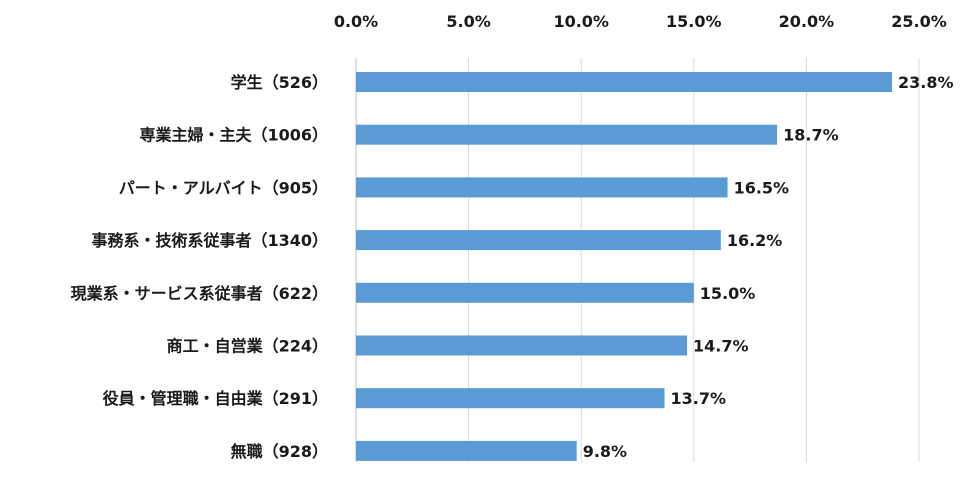 This screenshot has width=960, height=492. What do you see at coordinates (762, 187) in the screenshot?
I see `data-label: 16.5%` at bounding box center [762, 187].